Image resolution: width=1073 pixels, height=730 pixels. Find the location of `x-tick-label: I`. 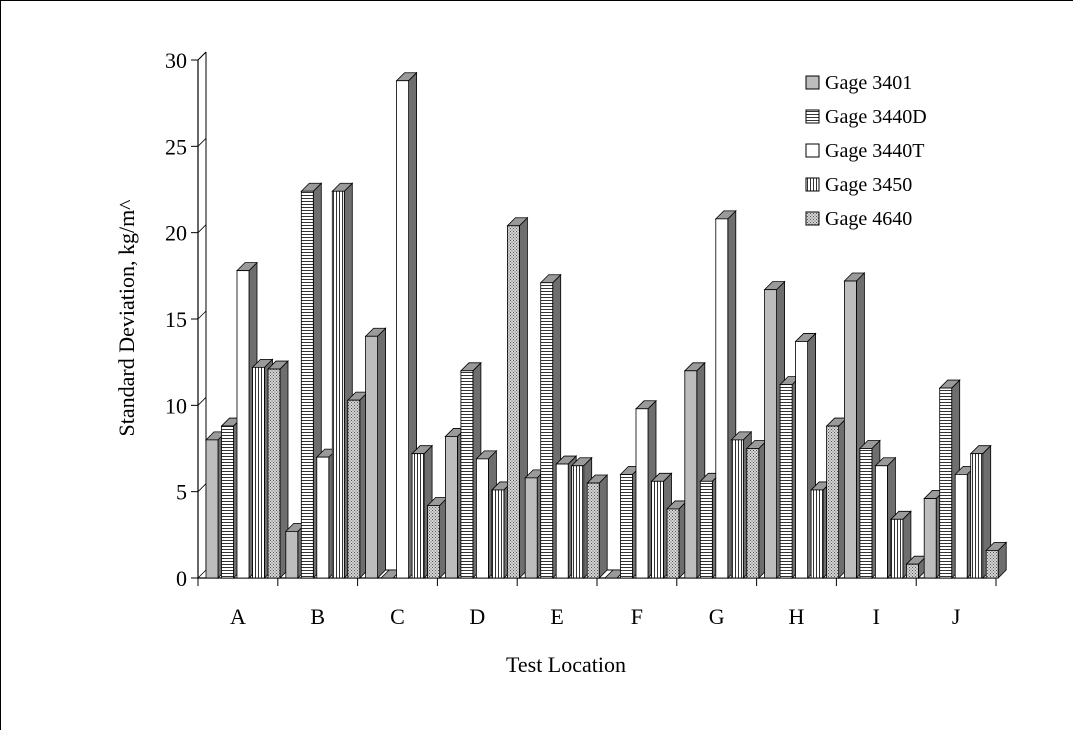

x-tick-label: I is located at coordinates (876, 616).